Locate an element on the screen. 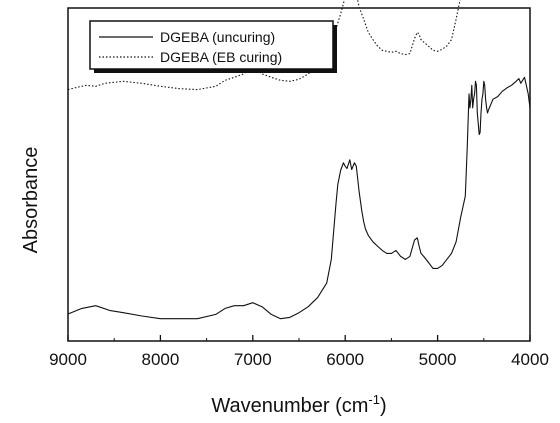 This screenshot has height=423, width=560. x-tick-label-8000: 8000 is located at coordinates (160, 359).